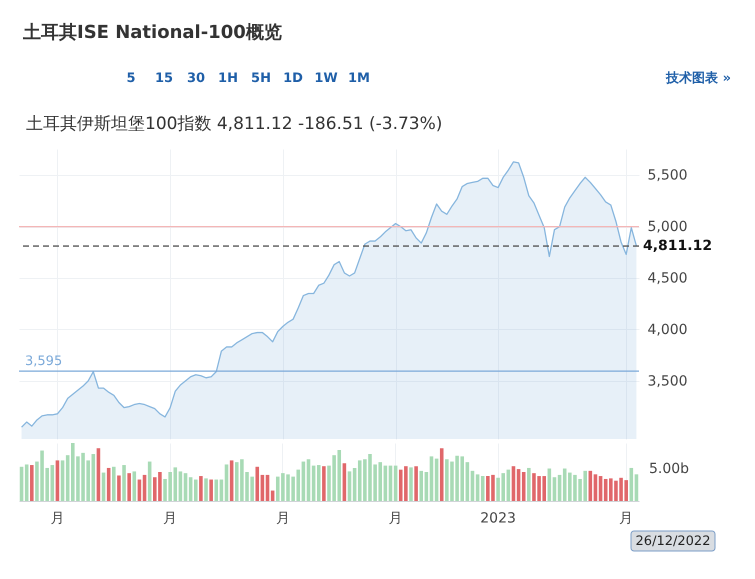 This screenshot has height=579, width=755. I want to click on text: 30, so click(196, 78).